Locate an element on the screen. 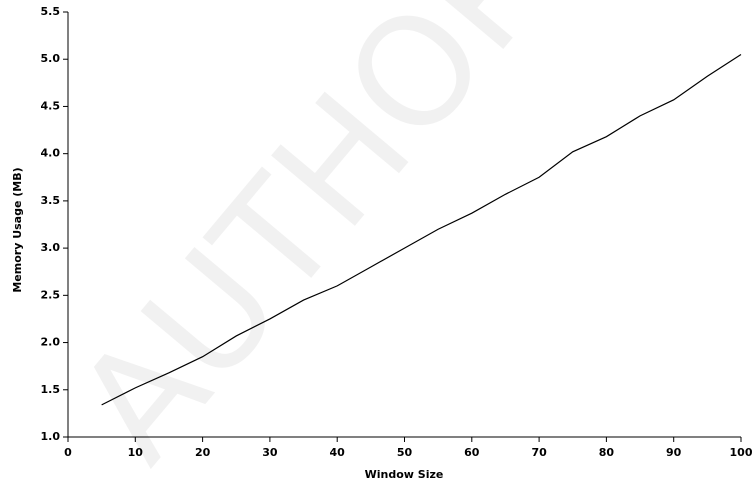  y-tick-label: 4.5 is located at coordinates (51, 105).